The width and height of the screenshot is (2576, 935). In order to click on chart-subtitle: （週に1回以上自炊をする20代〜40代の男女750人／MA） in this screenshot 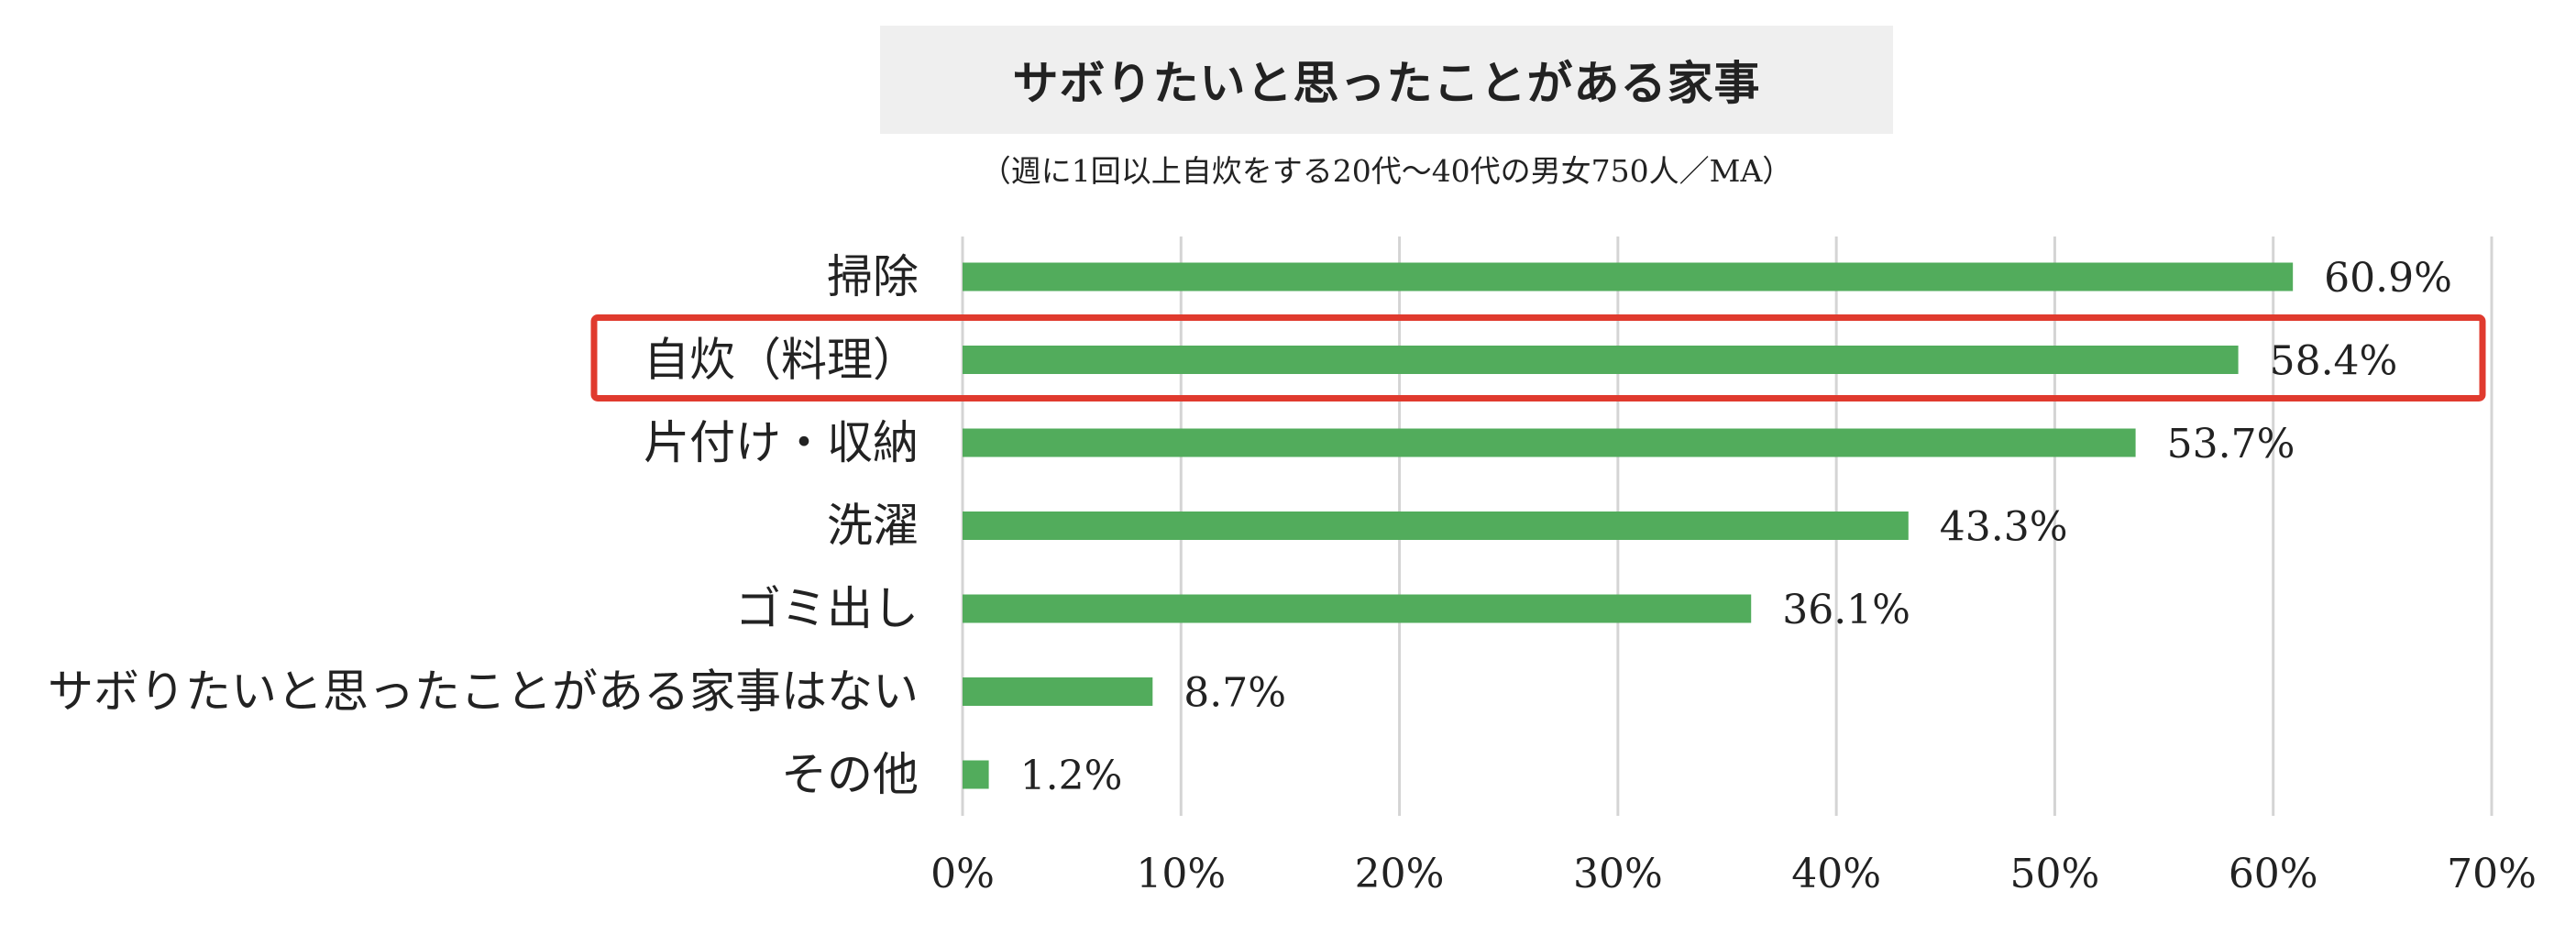, I will do `click(1386, 171)`.